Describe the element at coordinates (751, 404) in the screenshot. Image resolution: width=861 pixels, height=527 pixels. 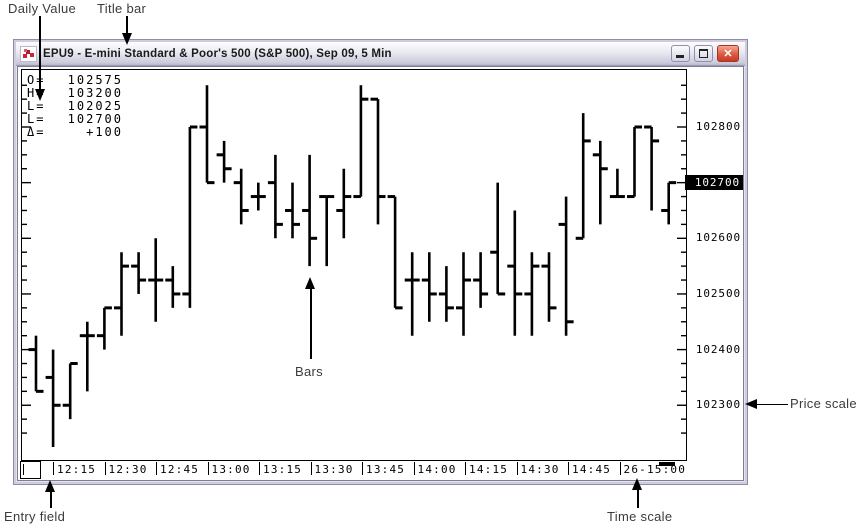
I see `price-scale-arrowhead-icon` at that location.